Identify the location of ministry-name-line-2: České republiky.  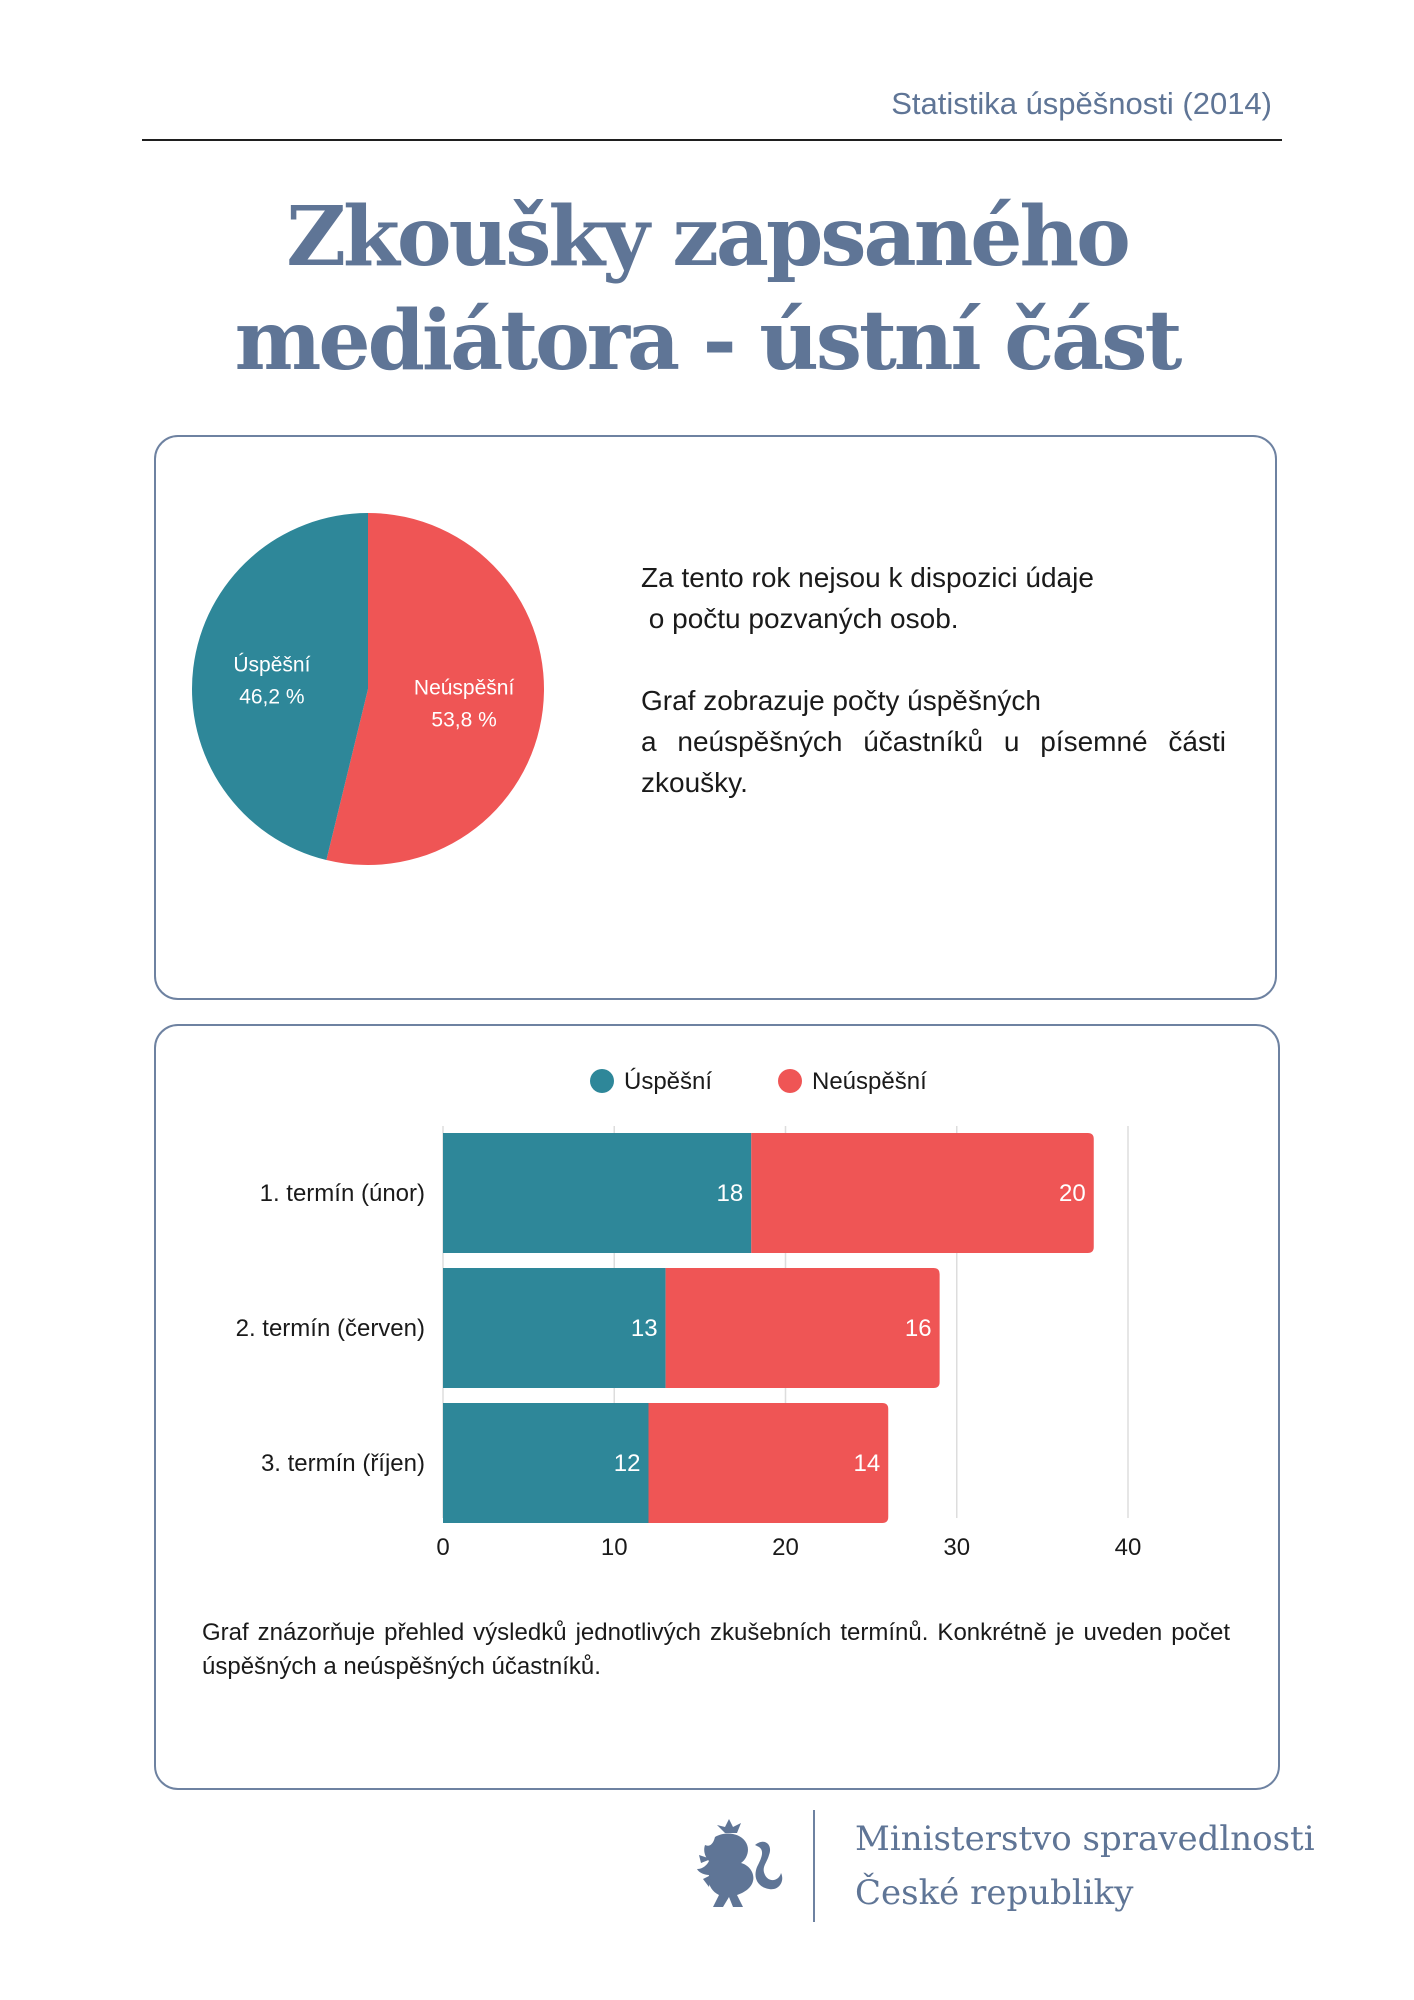
(994, 1893).